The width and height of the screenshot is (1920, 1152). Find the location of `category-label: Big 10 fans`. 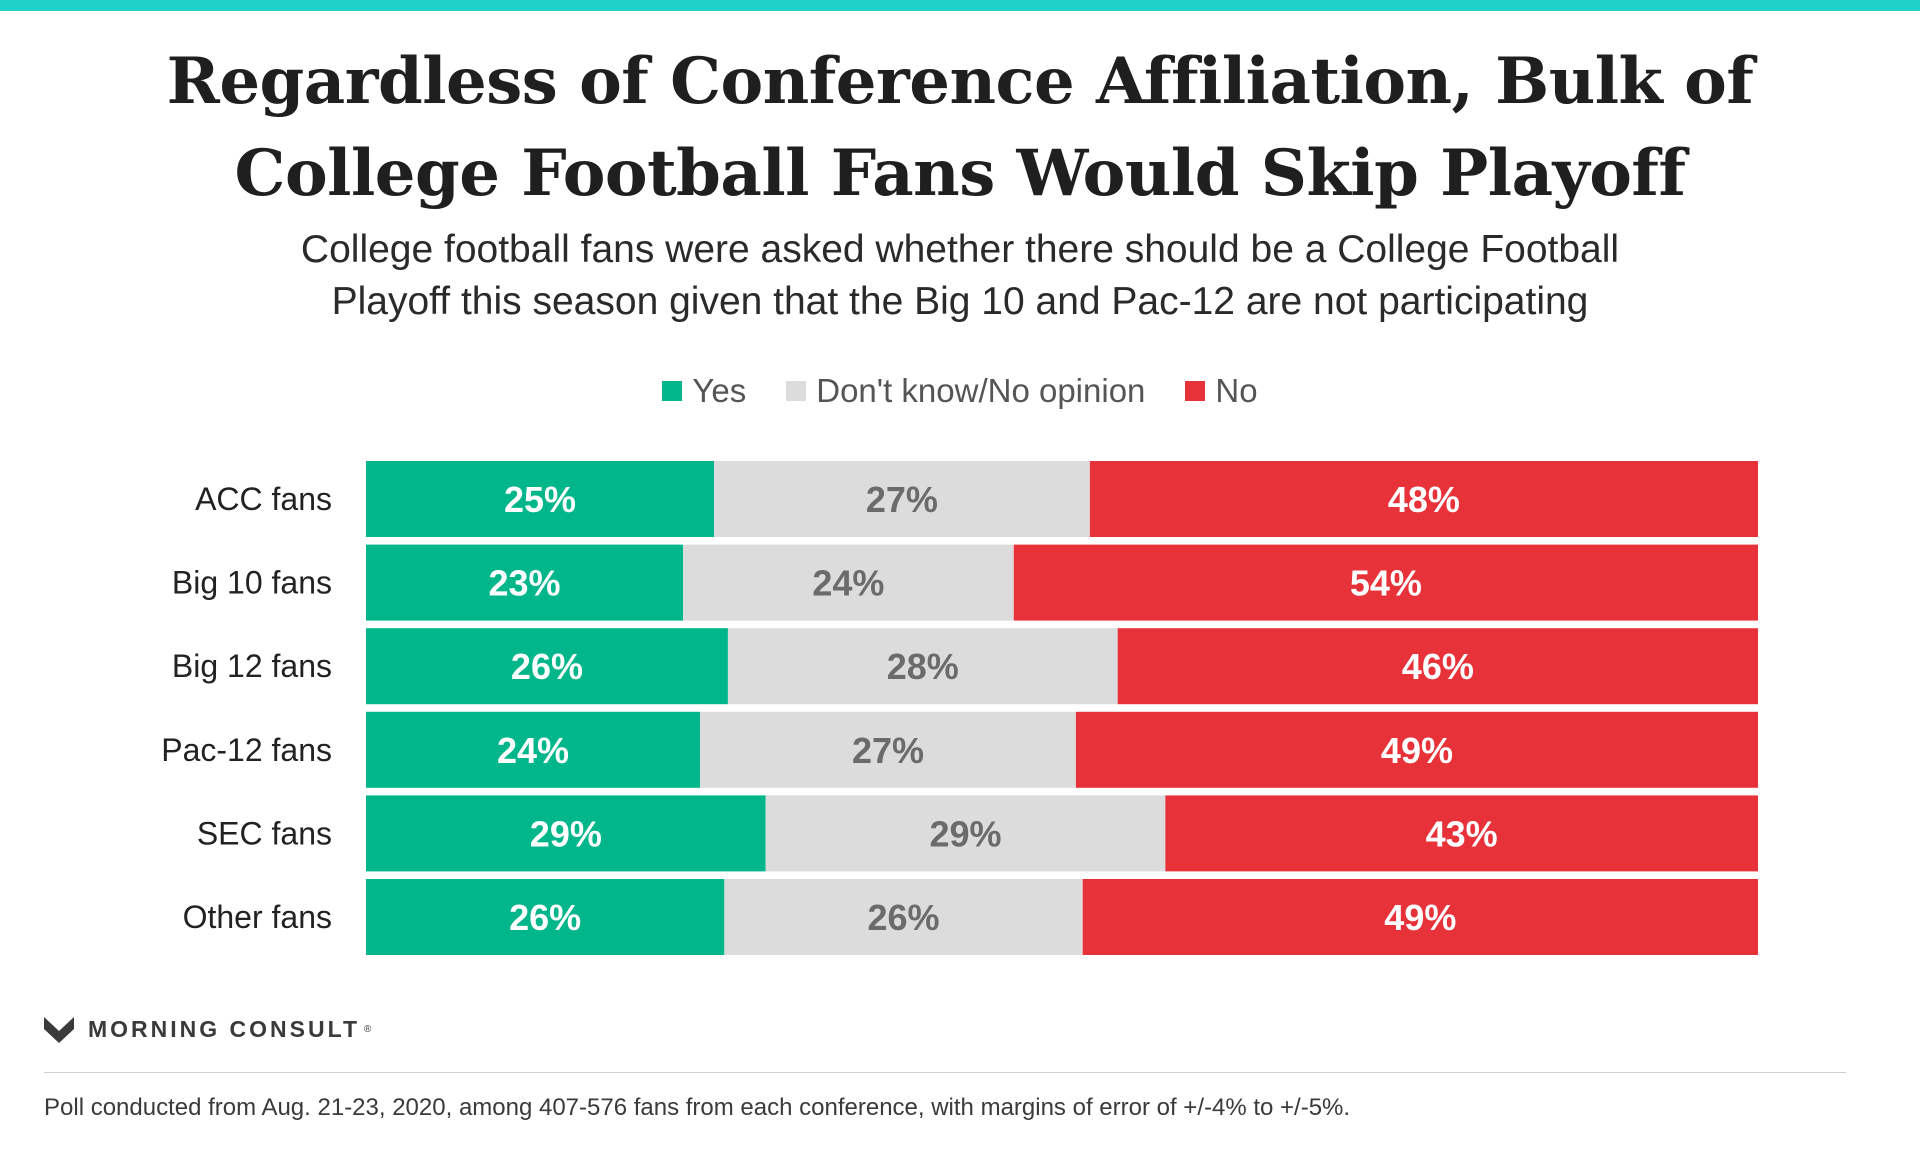

category-label: Big 10 fans is located at coordinates (252, 583).